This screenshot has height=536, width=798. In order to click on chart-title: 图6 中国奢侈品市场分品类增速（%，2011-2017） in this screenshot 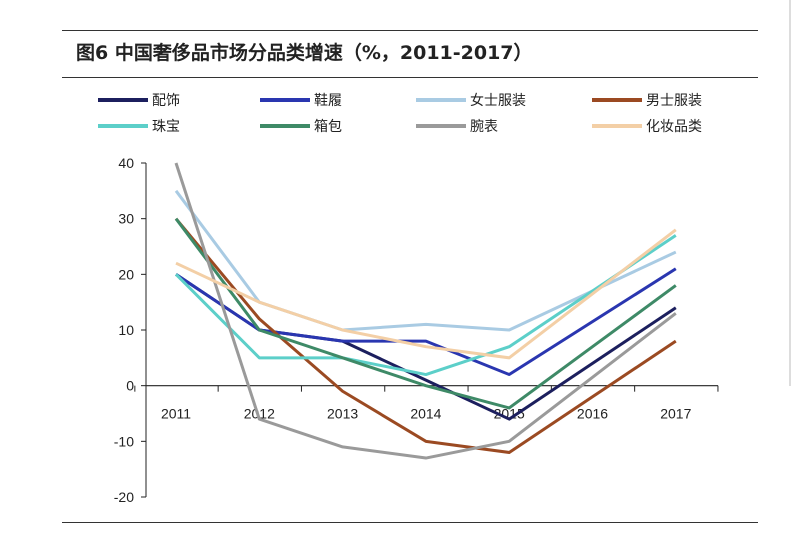, I will do `click(304, 53)`.